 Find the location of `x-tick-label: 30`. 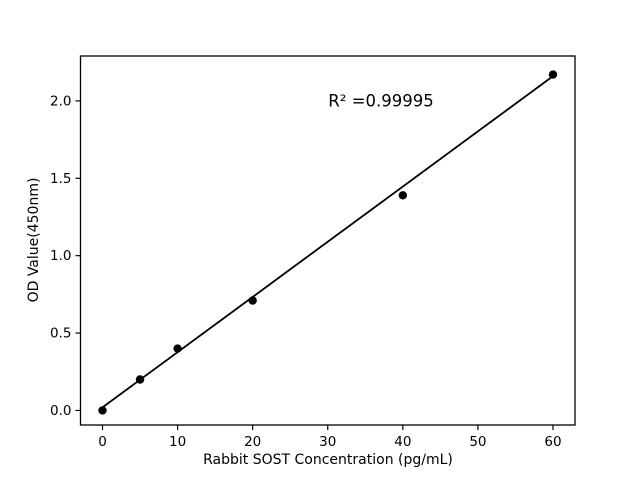

x-tick-label: 30 is located at coordinates (327, 442).